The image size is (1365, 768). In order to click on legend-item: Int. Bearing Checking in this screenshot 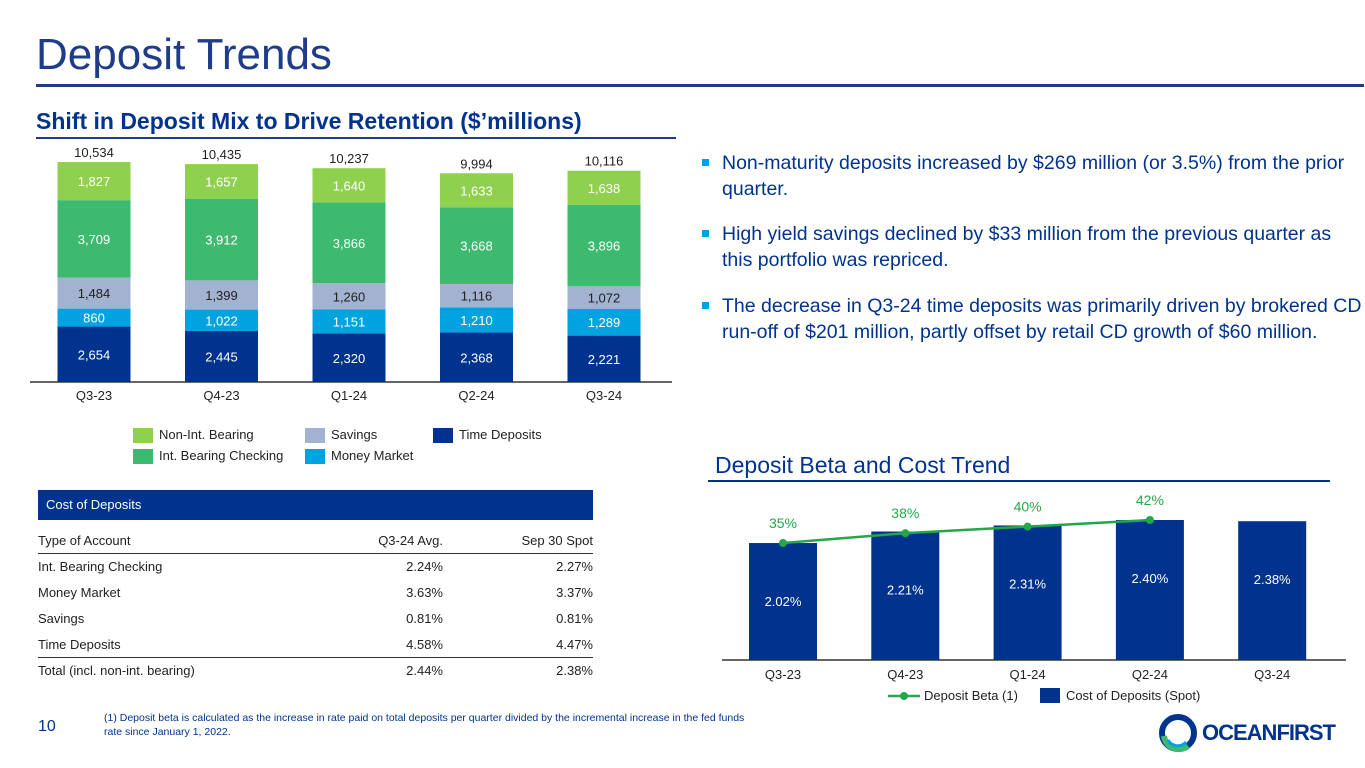, I will do `click(219, 456)`.